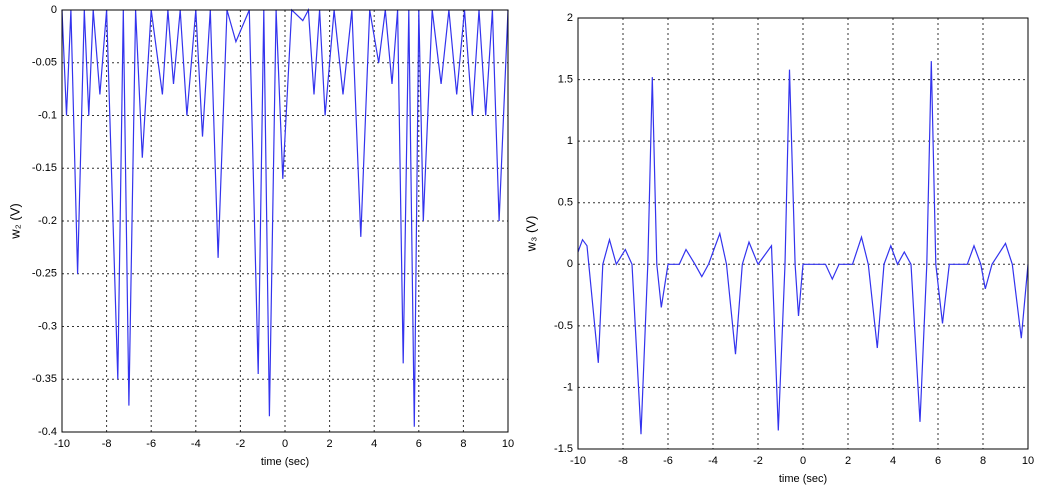  I want to click on y-tick-label: -1.5, so click(563, 449).